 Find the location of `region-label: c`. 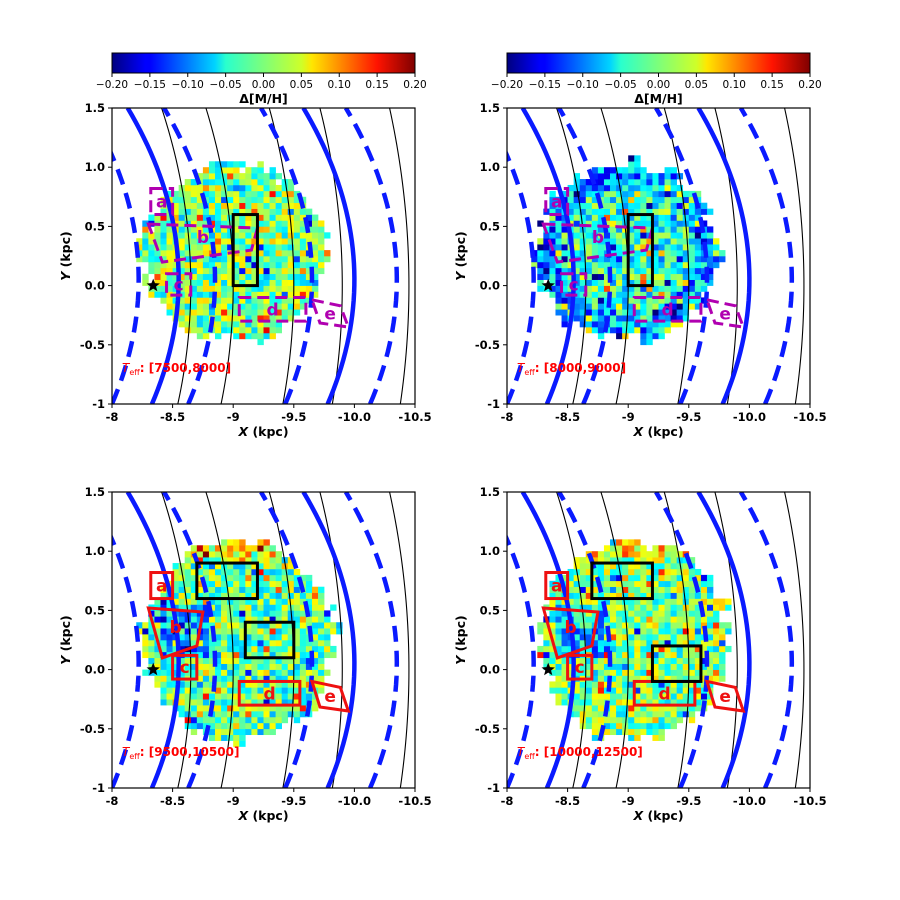

region-label: c is located at coordinates (580, 668).